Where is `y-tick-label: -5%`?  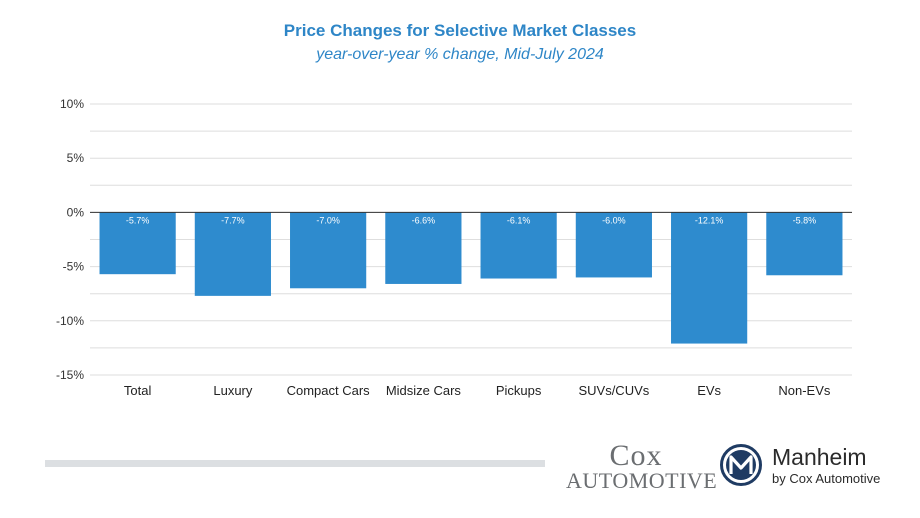
y-tick-label: -5% is located at coordinates (74, 267).